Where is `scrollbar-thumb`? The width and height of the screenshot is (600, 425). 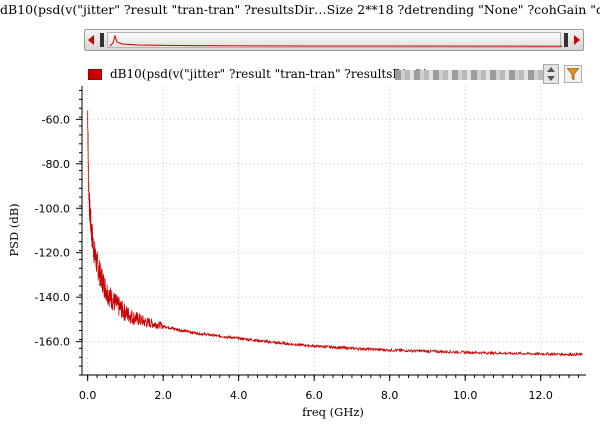
scrollbar-thumb is located at coordinates (335, 40).